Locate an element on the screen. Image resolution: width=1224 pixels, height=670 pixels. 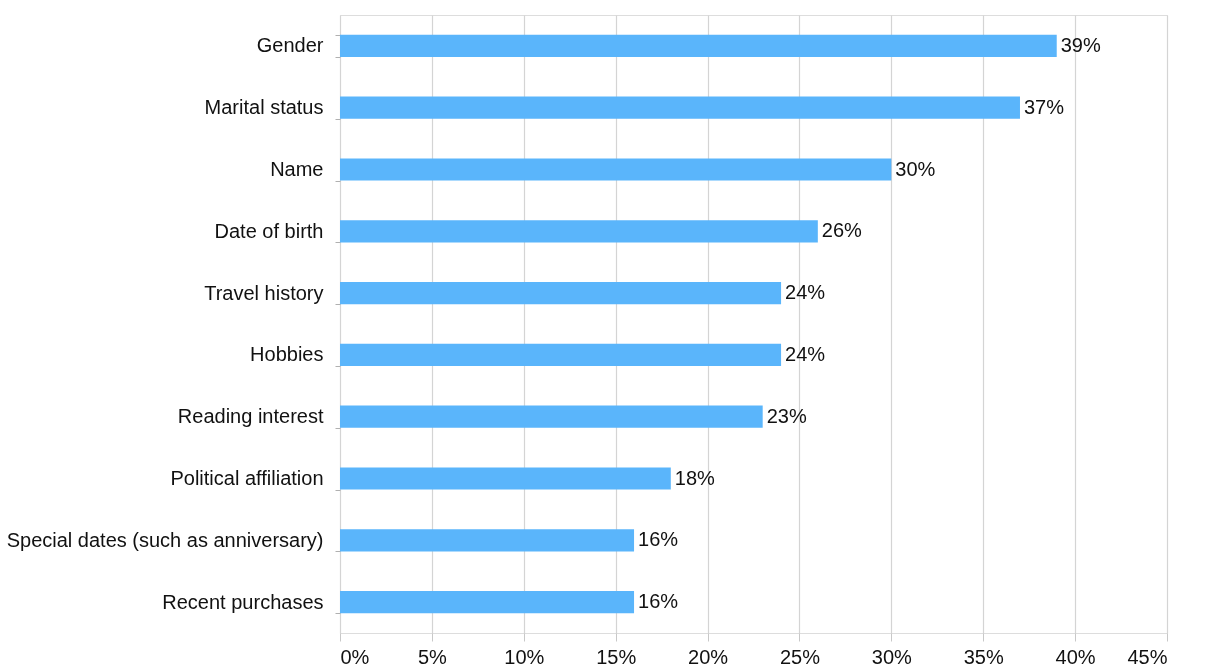
y-tick-label: Recent purchases is located at coordinates (243, 601).